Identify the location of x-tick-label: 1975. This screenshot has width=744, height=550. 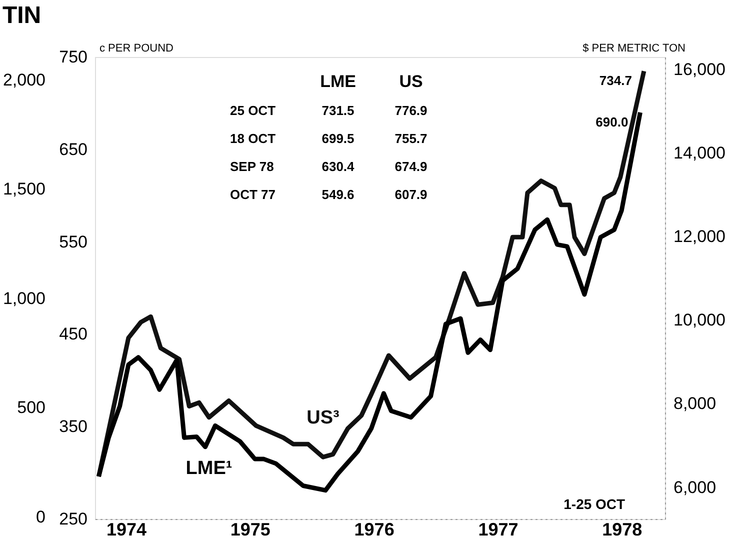
(250, 530).